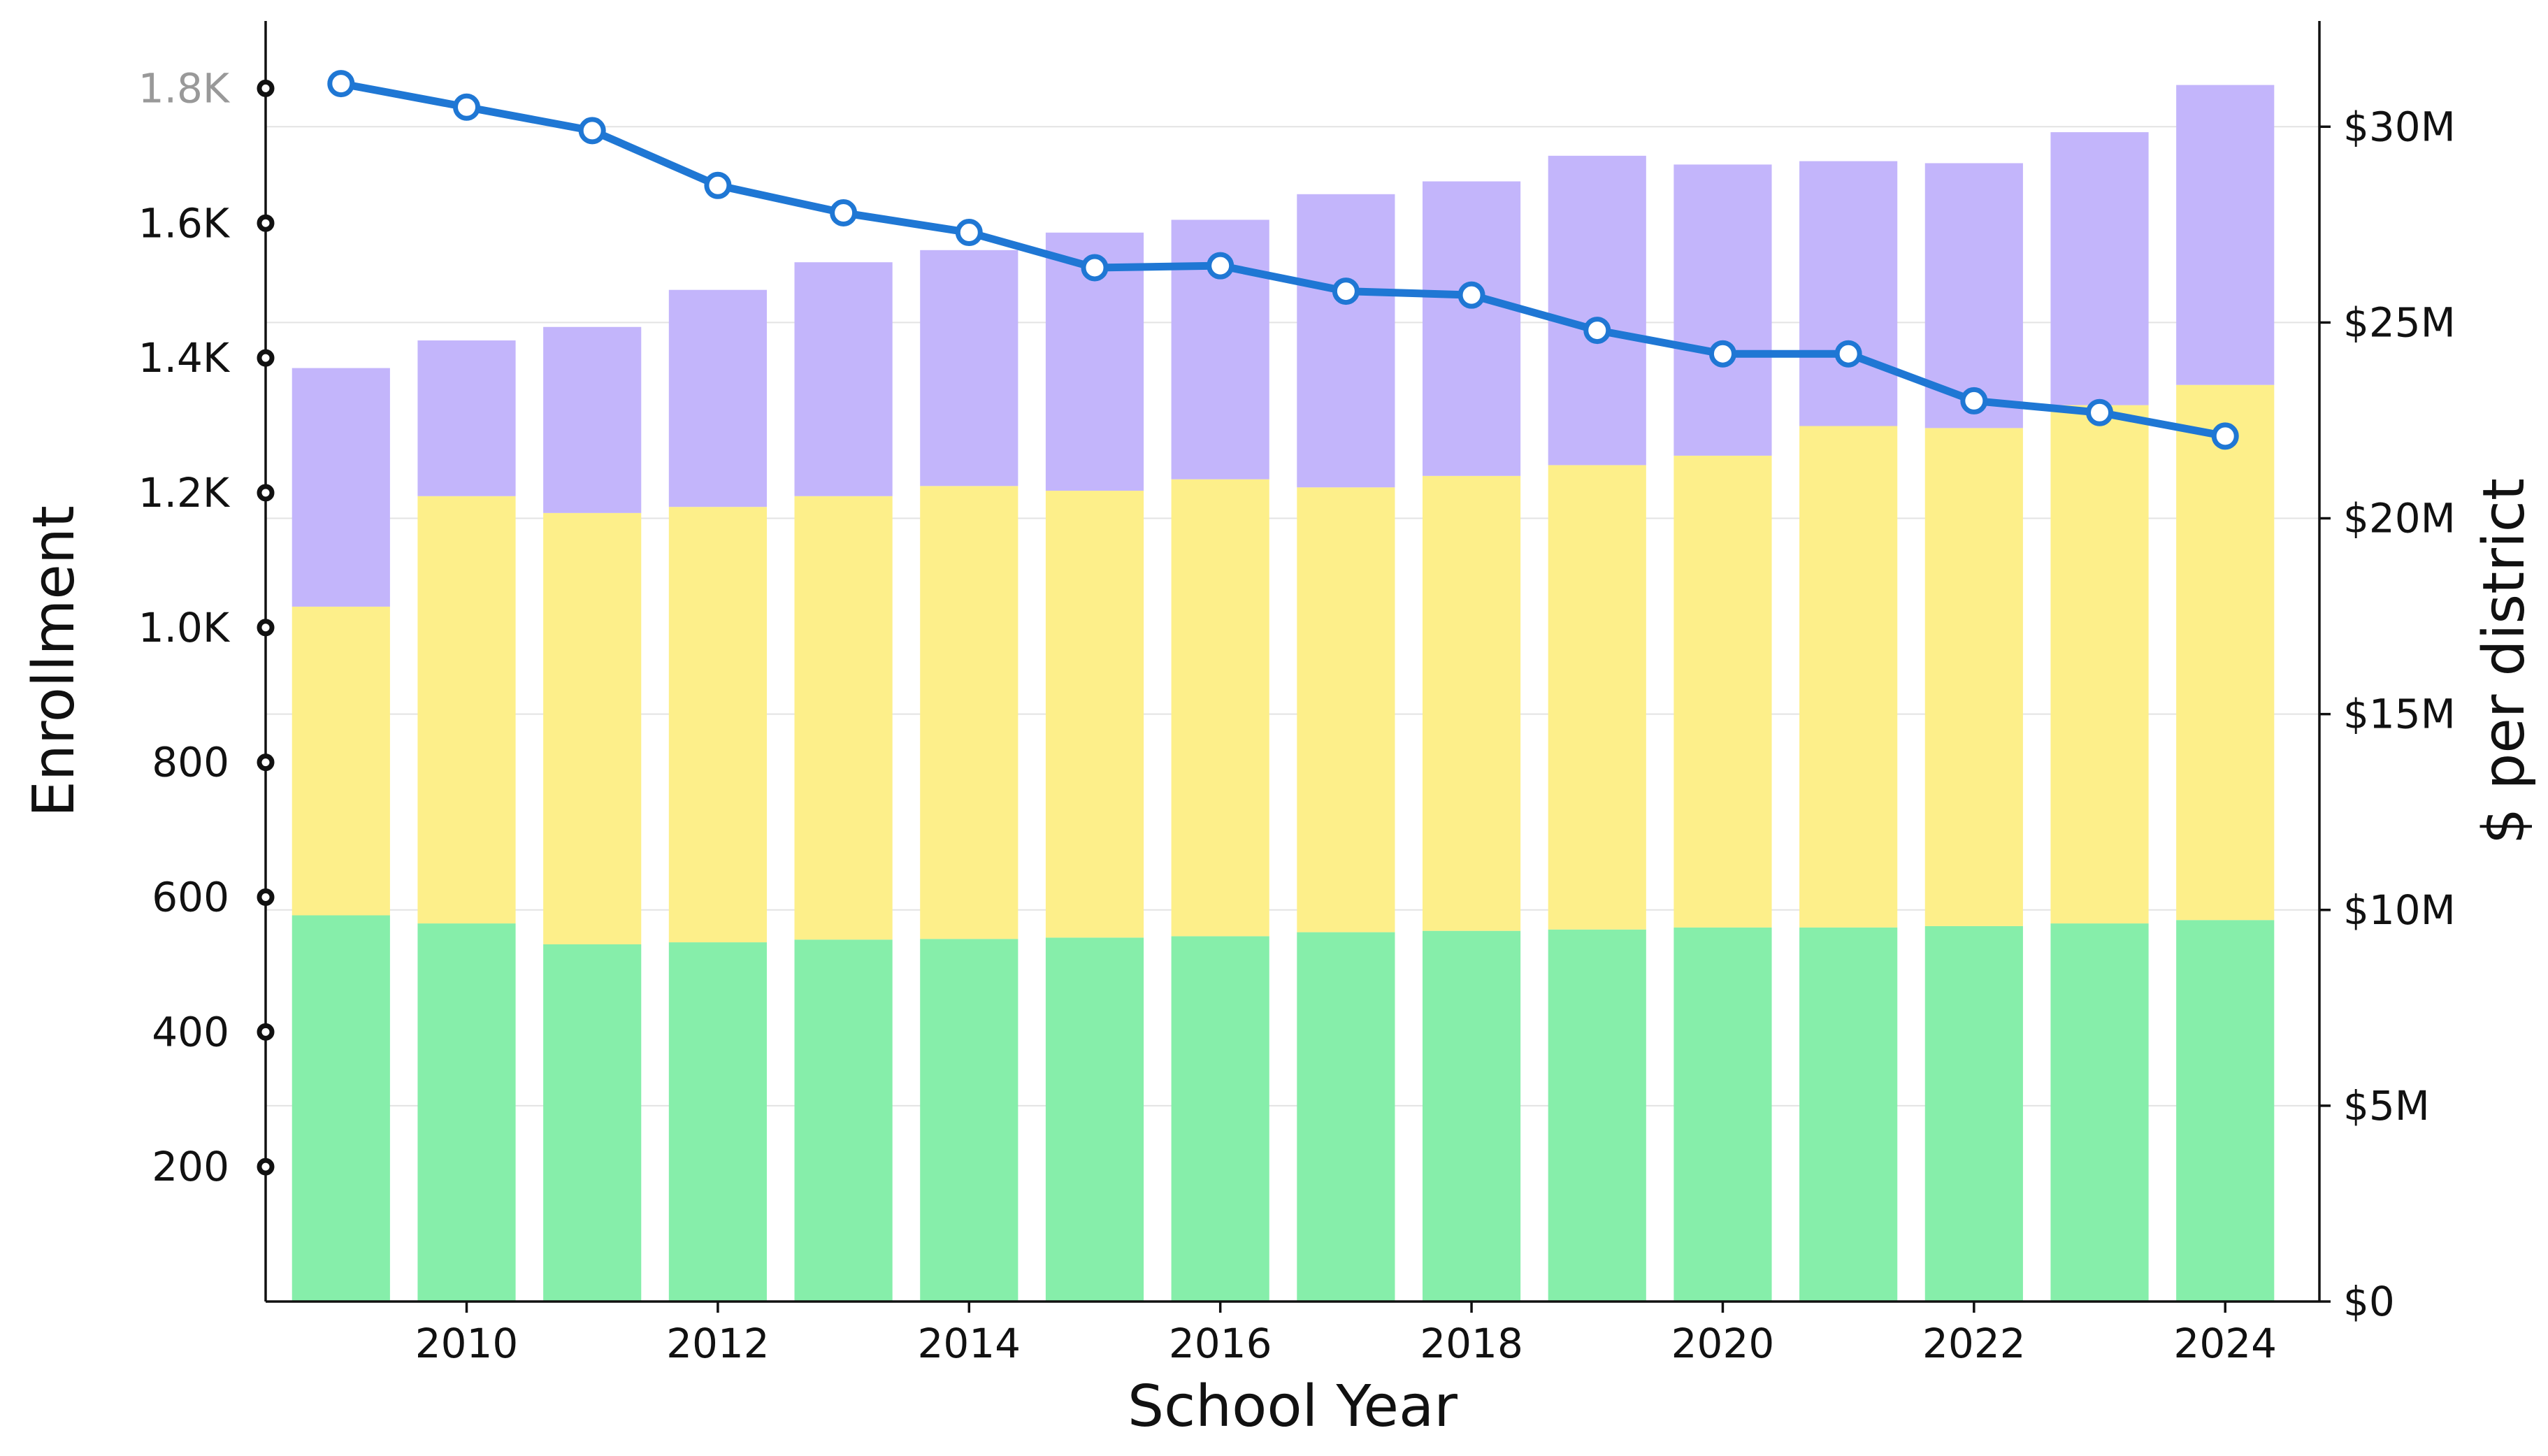  I want to click on left-tick-label: 1.6K, so click(184, 223).